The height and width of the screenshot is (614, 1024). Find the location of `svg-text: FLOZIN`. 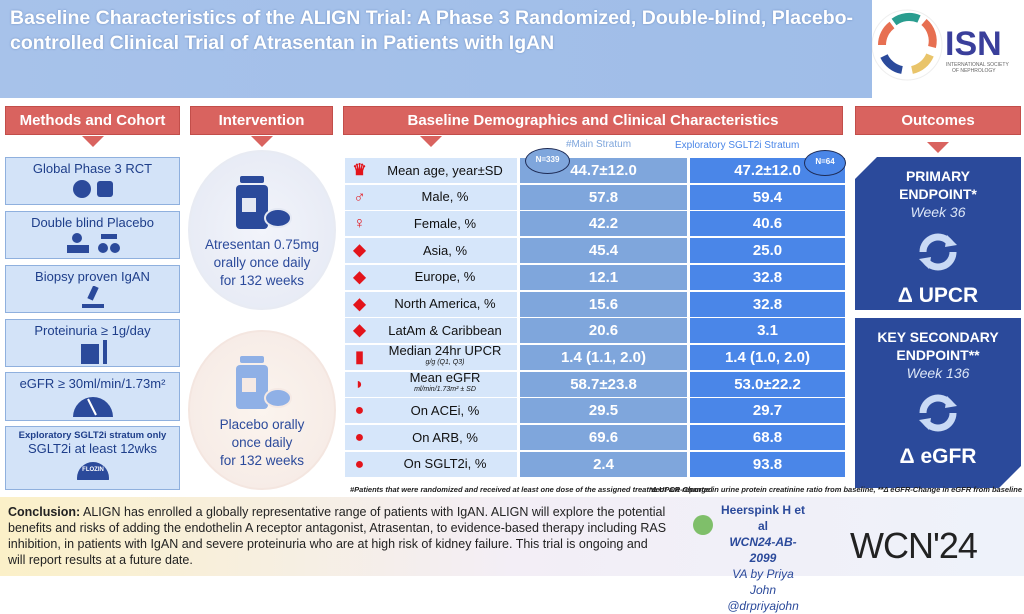

svg-text: FLOZIN is located at coordinates (93, 470).